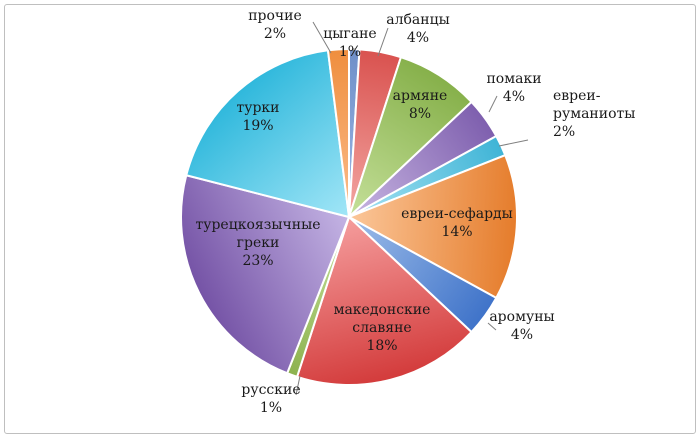 This screenshot has height=439, width=700. Describe the element at coordinates (577, 96) in the screenshot. I see `slice-name: евреи-` at that location.